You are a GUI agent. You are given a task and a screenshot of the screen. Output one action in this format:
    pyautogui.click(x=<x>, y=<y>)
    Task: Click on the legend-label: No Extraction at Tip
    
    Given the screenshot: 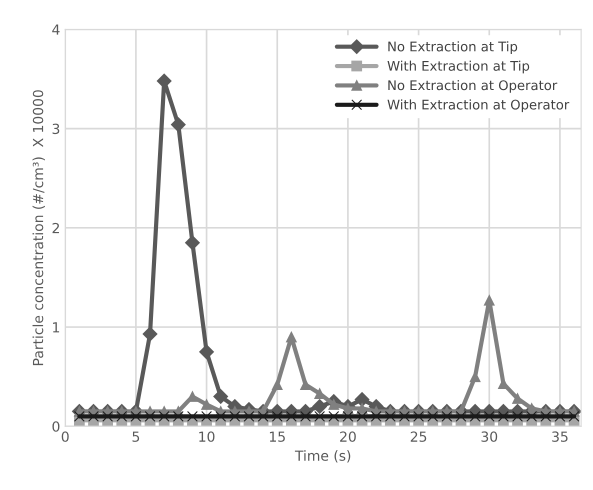 What is the action you would take?
    pyautogui.click(x=453, y=47)
    